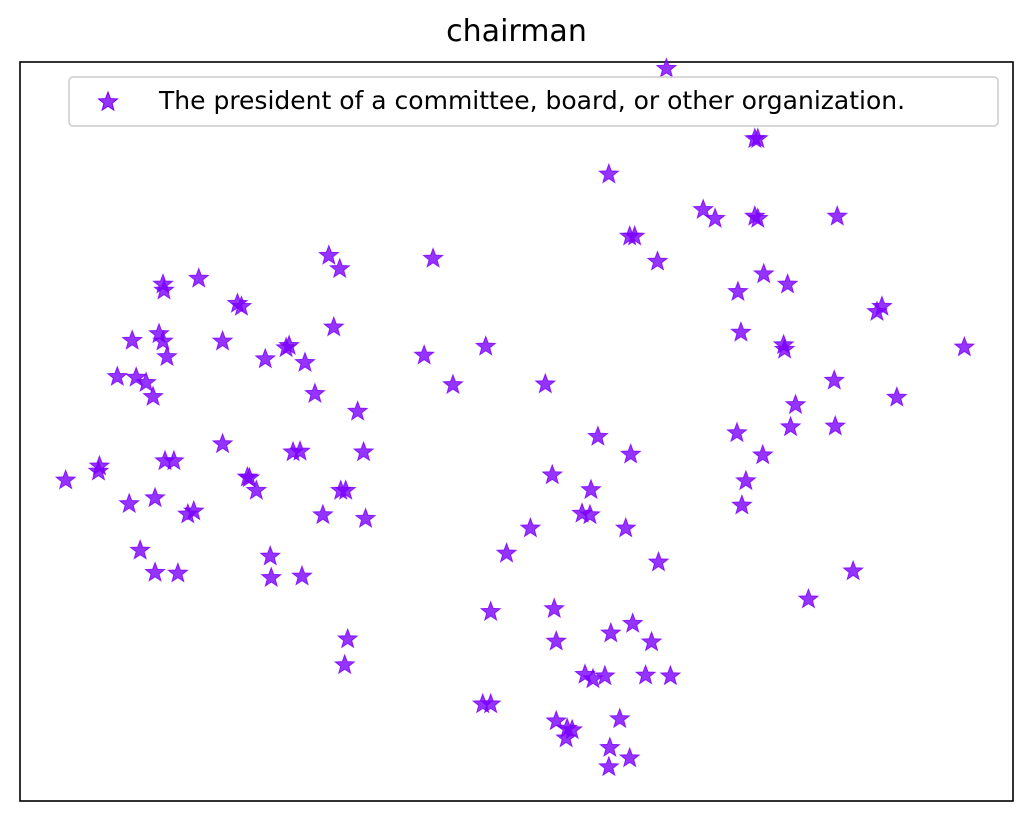  I want to click on legend-box, so click(533, 101).